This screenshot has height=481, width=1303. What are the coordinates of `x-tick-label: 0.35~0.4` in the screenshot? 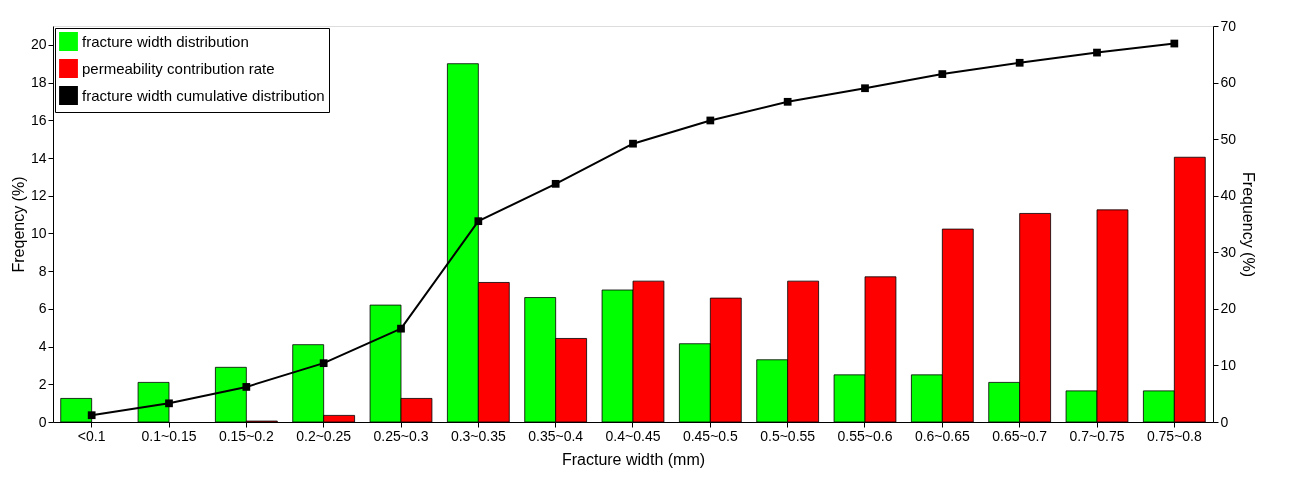 It's located at (556, 435).